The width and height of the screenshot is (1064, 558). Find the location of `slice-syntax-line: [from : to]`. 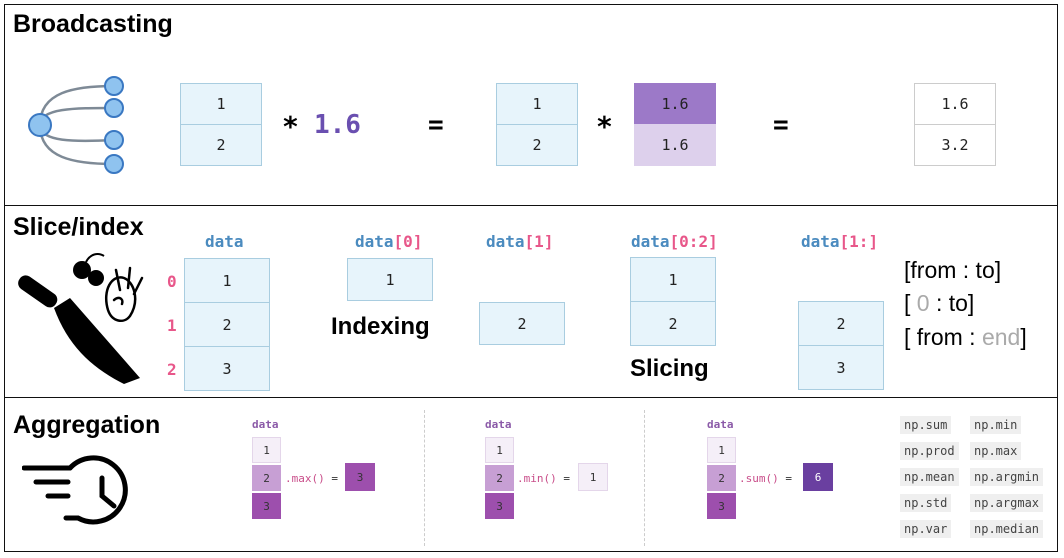

slice-syntax-line: [from : to] is located at coordinates (953, 270).